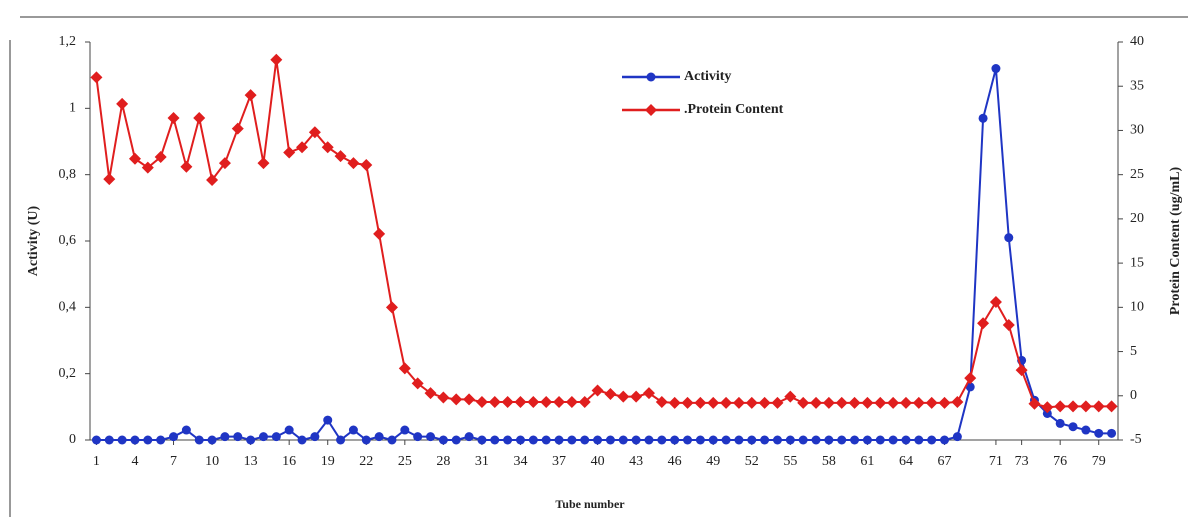 This screenshot has width=1188, height=517. What do you see at coordinates (1137, 85) in the screenshot?
I see `y2-tick-label: 35` at bounding box center [1137, 85].